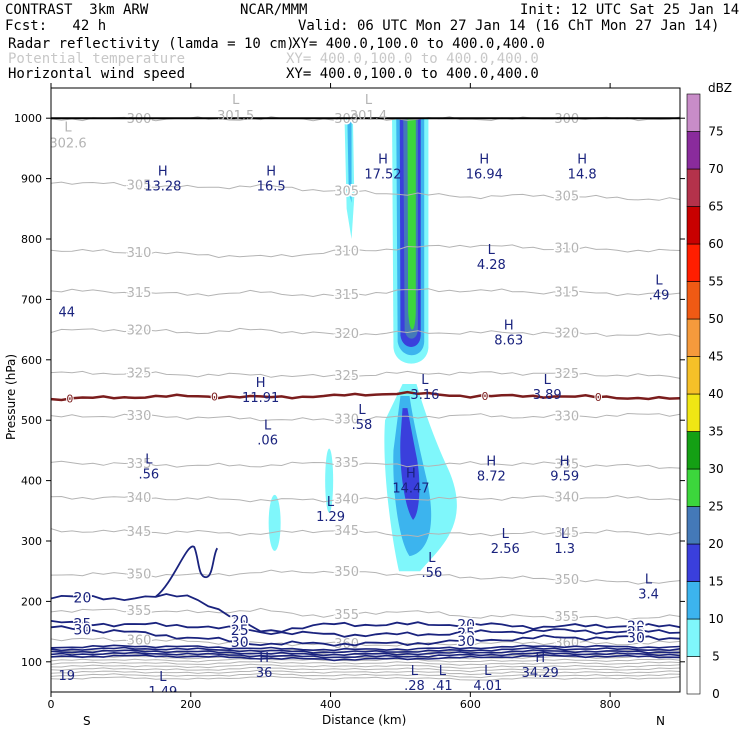 This screenshot has height=740, width=740. Describe the element at coordinates (382, 175) in the screenshot. I see `extremum-value: 17.52` at that location.